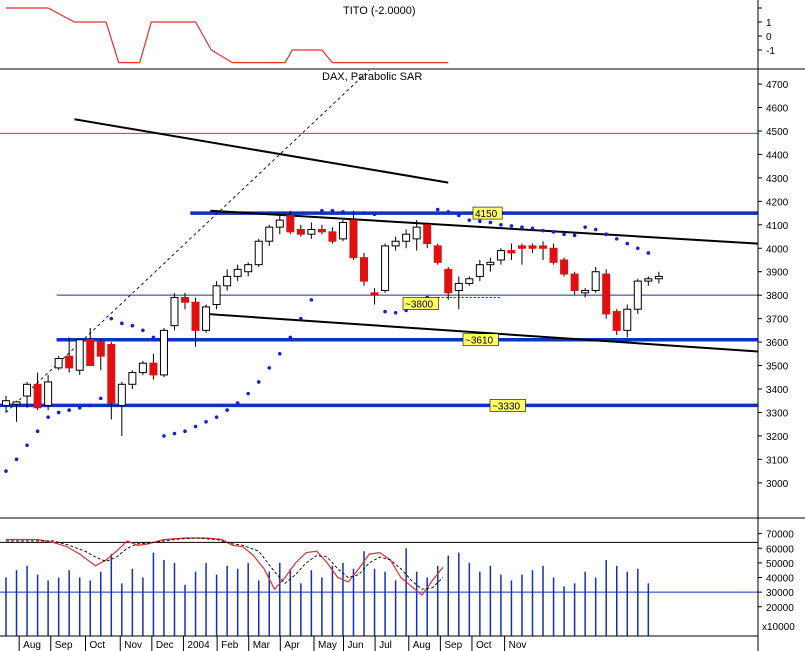  I want to click on trendline, so click(482, 332).